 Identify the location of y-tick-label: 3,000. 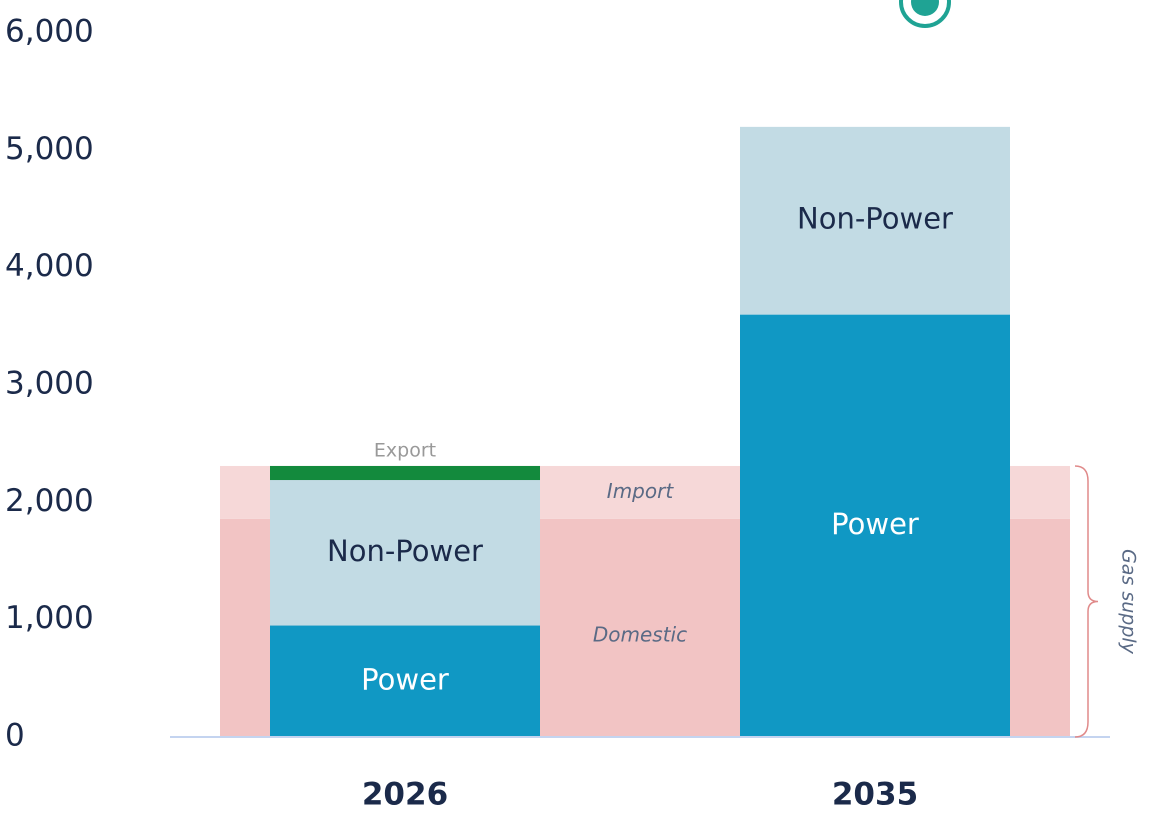
(49, 384).